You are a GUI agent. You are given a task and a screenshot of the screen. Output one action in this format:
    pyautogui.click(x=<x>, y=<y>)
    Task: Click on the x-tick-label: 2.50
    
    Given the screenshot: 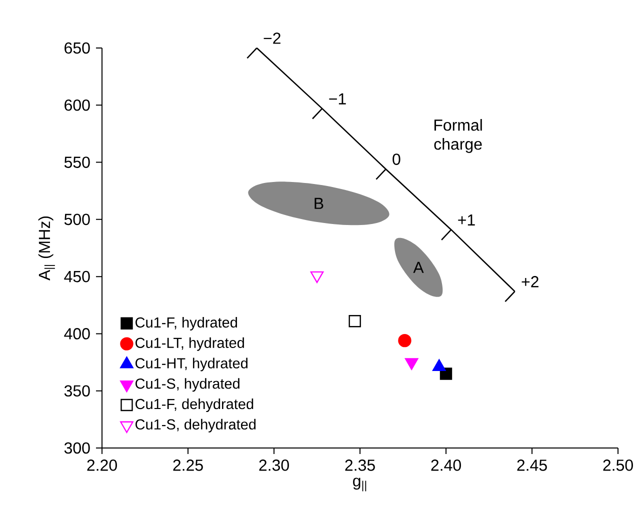 What is the action you would take?
    pyautogui.click(x=618, y=465)
    